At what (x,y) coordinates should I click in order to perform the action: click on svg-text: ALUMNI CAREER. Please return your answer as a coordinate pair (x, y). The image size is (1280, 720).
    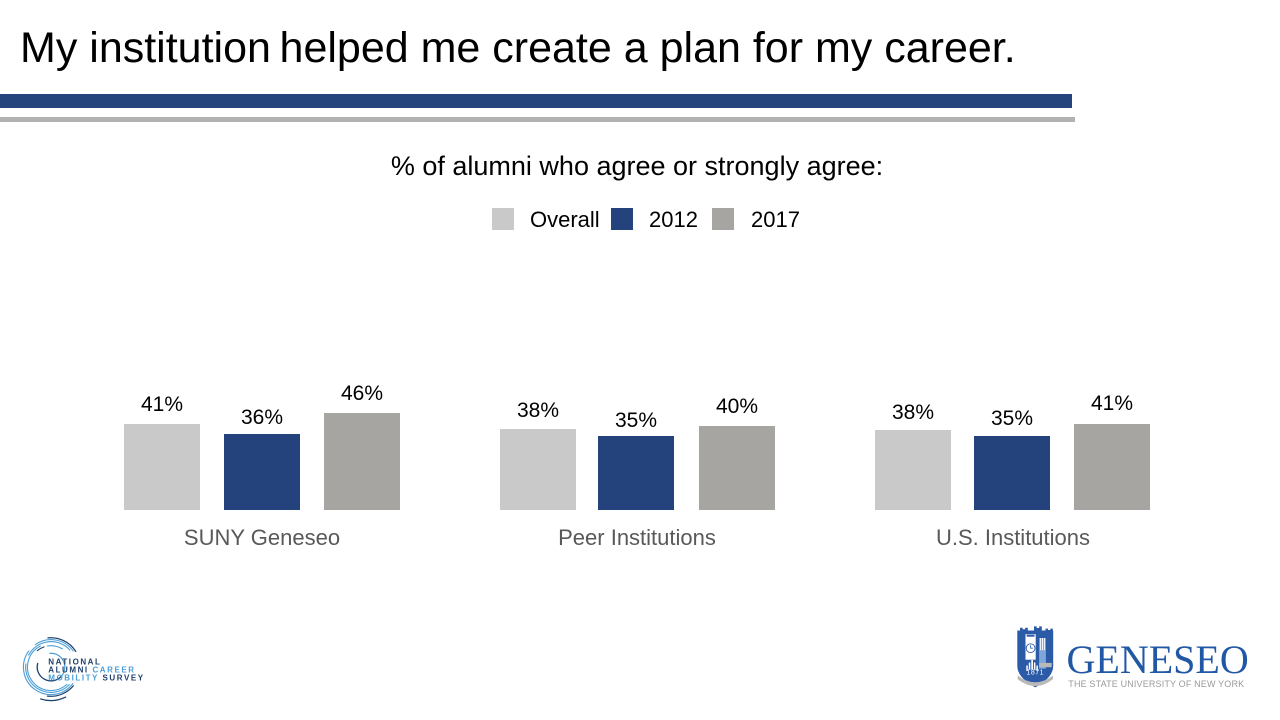
    Looking at the image, I should click on (91, 670).